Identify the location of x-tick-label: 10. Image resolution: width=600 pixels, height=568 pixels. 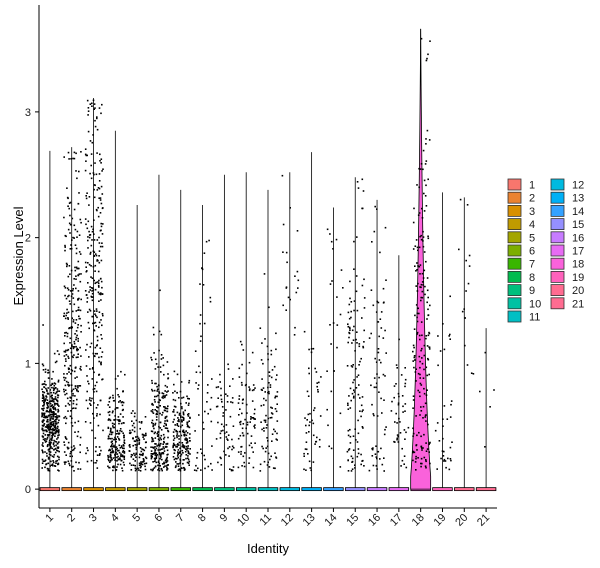
(243, 520).